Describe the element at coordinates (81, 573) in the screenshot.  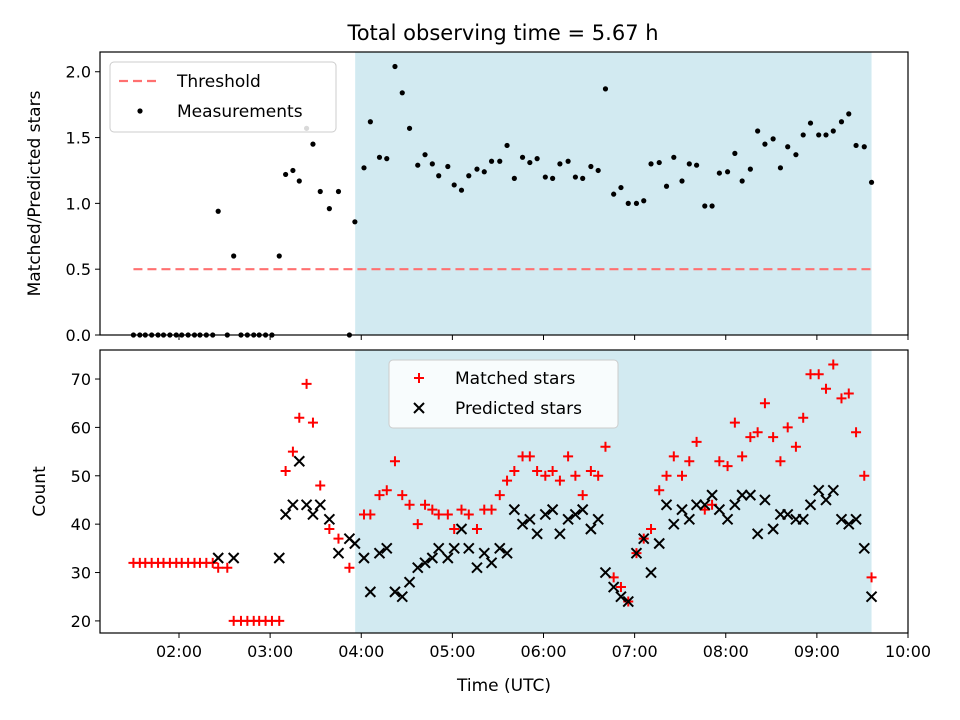
I see `y-tick-label: 30` at that location.